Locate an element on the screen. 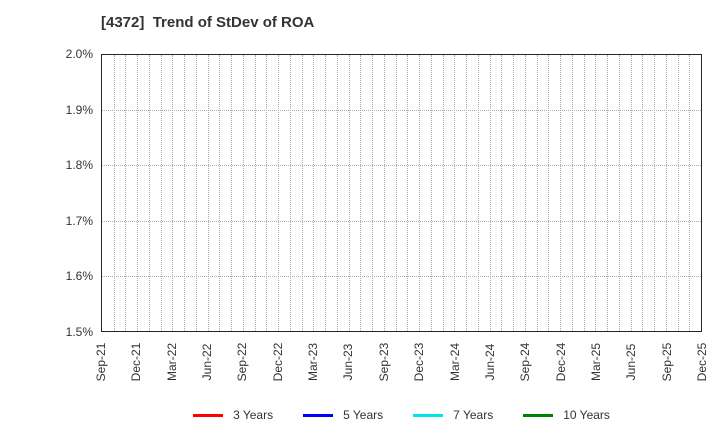 This screenshot has width=720, height=440. x-tick-label: Dec-23 is located at coordinates (419, 362).